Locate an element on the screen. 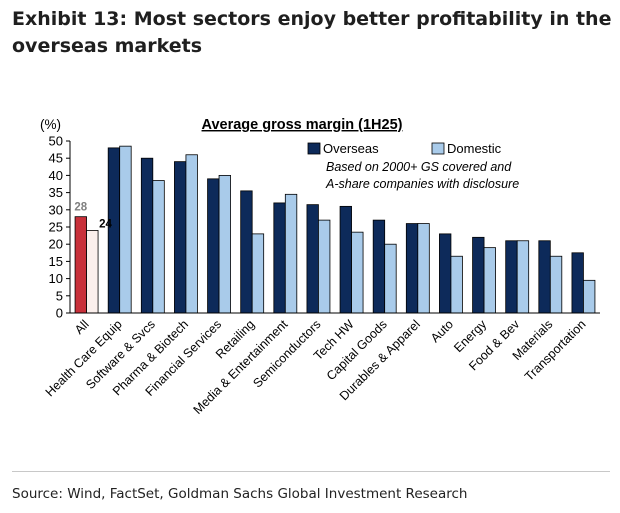 The height and width of the screenshot is (513, 620). legend-swatch-overseas is located at coordinates (314, 148).